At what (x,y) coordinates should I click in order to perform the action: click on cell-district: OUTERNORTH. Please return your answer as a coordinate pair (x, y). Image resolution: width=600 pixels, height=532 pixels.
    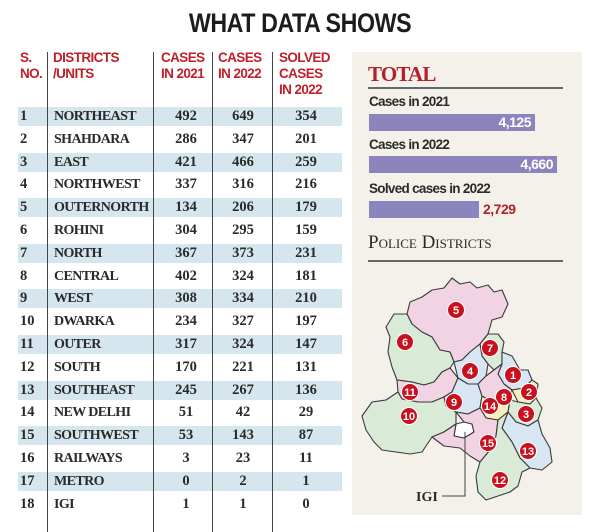
    Looking at the image, I should click on (101, 208).